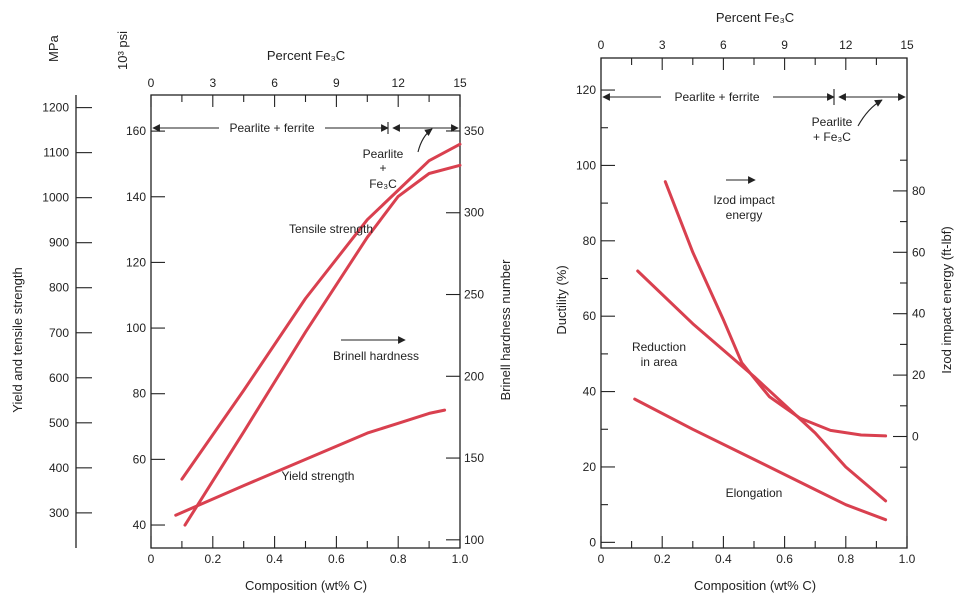  What do you see at coordinates (382, 168) in the screenshot?
I see `label-pearlite-fe3c-left-2: +` at bounding box center [382, 168].